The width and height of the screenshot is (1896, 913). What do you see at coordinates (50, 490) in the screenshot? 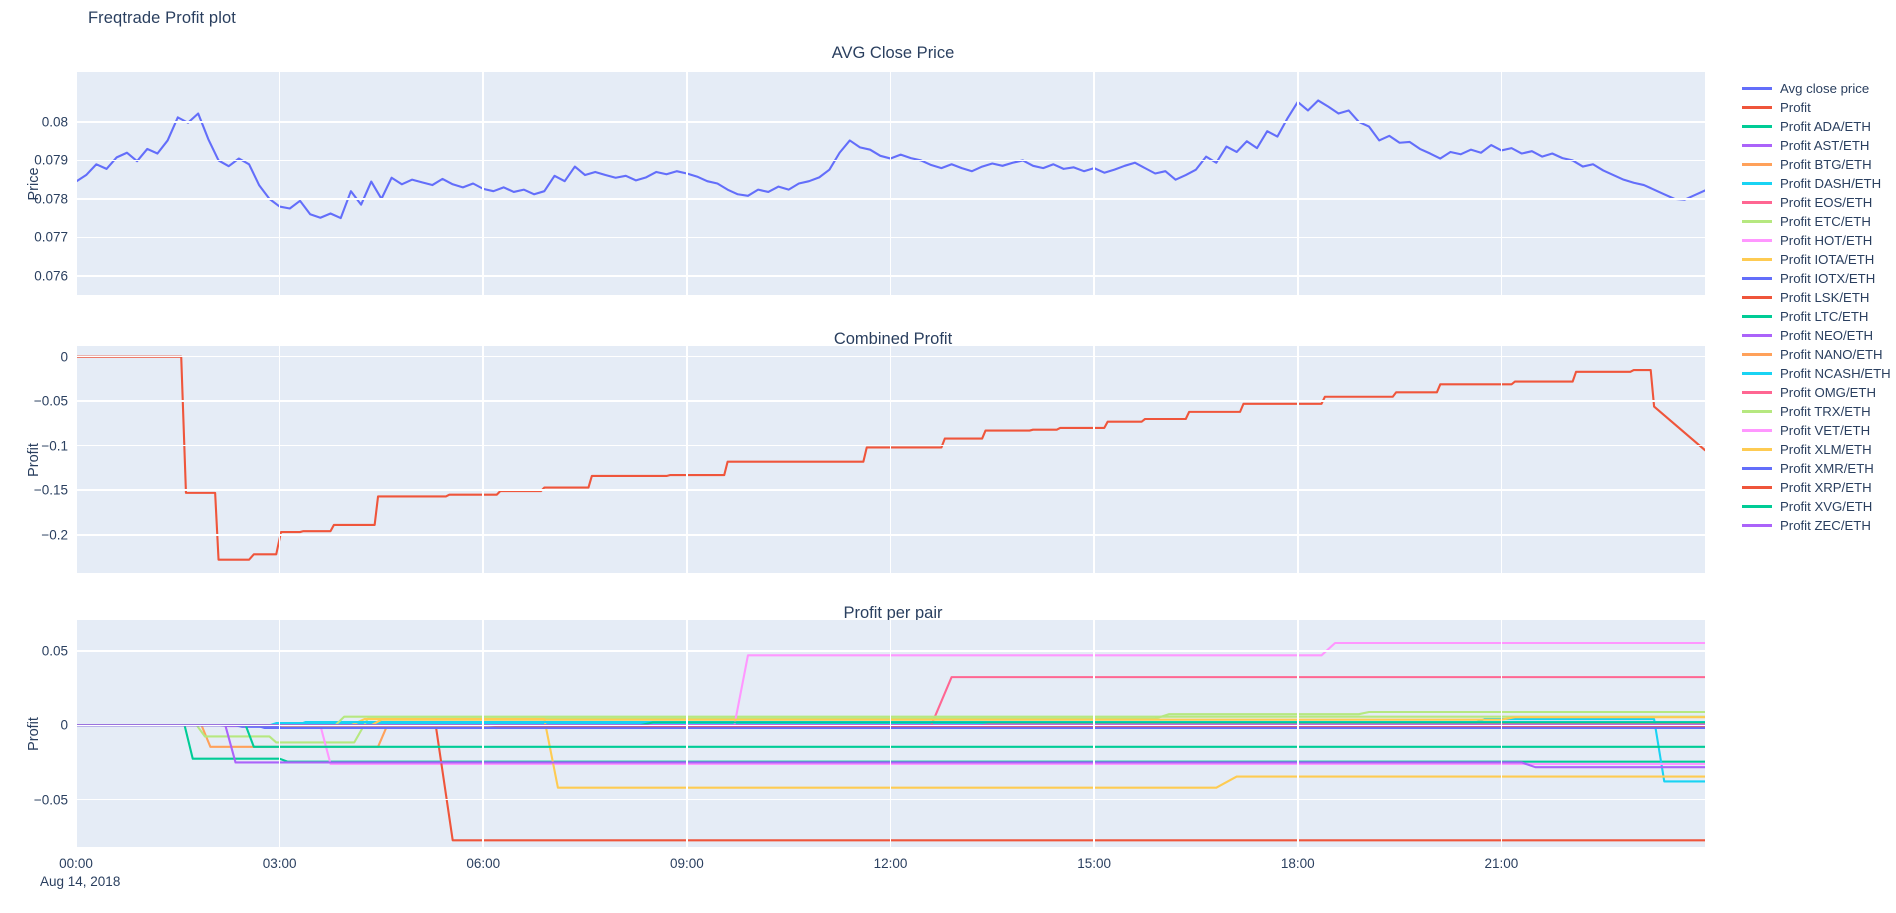
I see `yaxis-tick-label: −0.15` at bounding box center [50, 490].